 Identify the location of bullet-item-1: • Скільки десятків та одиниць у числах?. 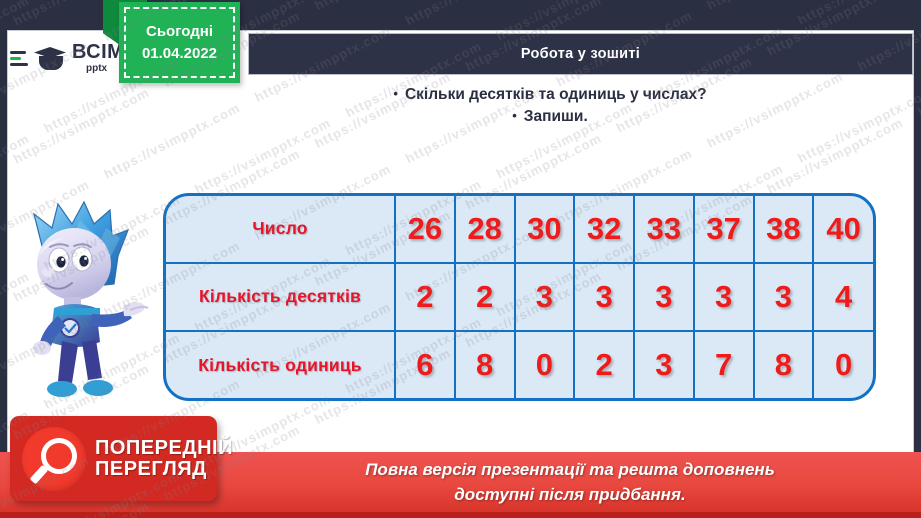
(550, 95).